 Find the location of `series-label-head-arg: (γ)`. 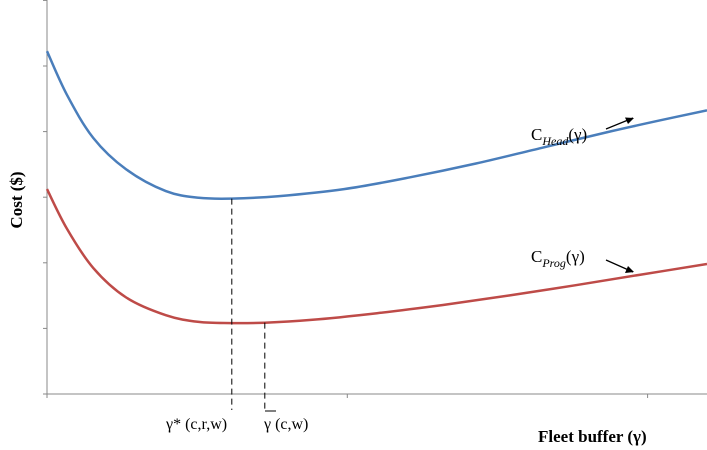

series-label-head-arg: (γ) is located at coordinates (577, 134).